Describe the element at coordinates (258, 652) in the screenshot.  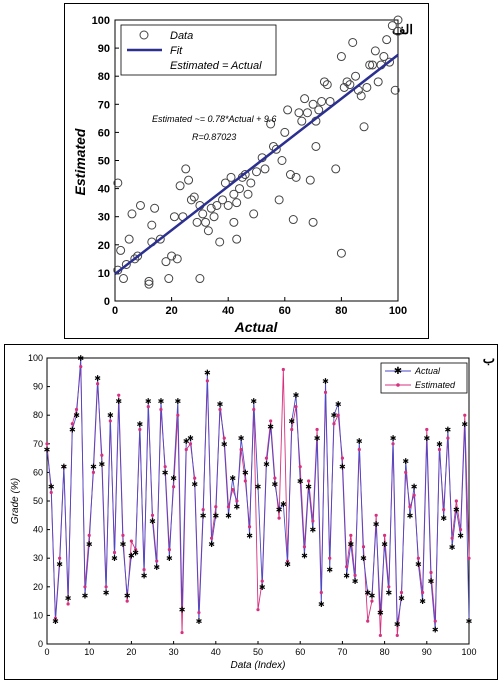
I see `x-tick-label: 50` at that location.